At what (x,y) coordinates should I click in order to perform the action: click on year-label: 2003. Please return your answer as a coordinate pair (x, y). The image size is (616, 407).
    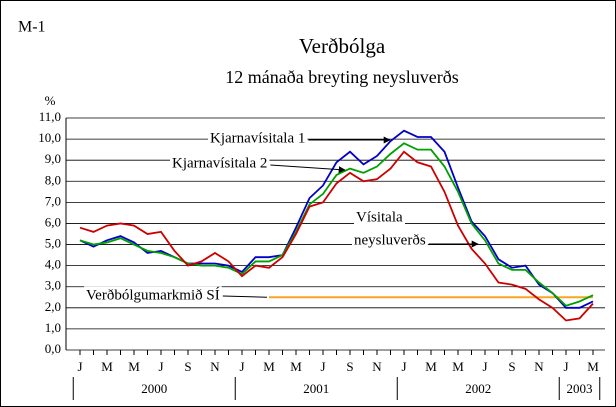
    Looking at the image, I should click on (580, 388).